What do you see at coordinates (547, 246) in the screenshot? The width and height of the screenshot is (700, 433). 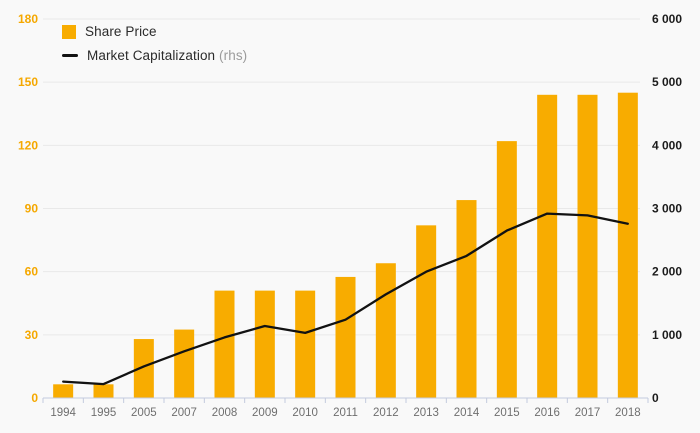 I see `bar-2016` at bounding box center [547, 246].